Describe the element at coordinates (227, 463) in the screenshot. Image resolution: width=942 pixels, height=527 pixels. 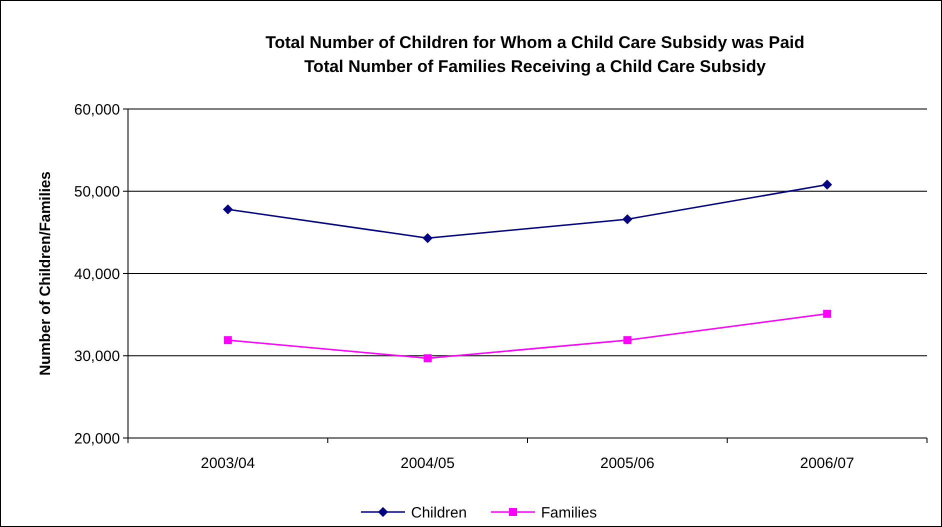
I see `x-tick-label: 2003/04` at that location.